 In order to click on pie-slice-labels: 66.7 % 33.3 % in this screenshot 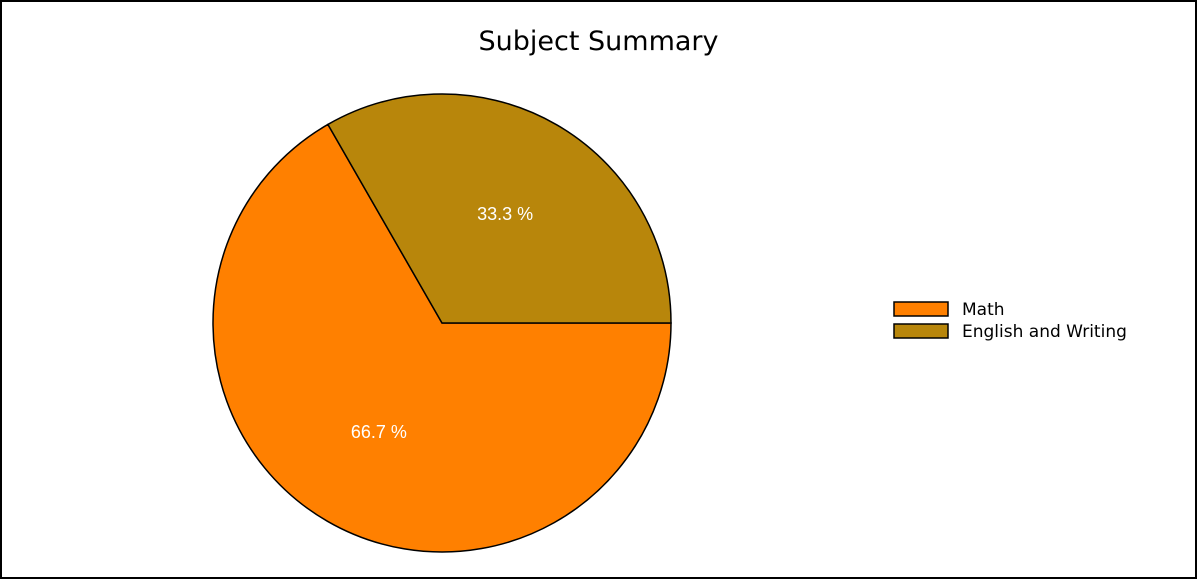, I will do `click(442, 323)`.